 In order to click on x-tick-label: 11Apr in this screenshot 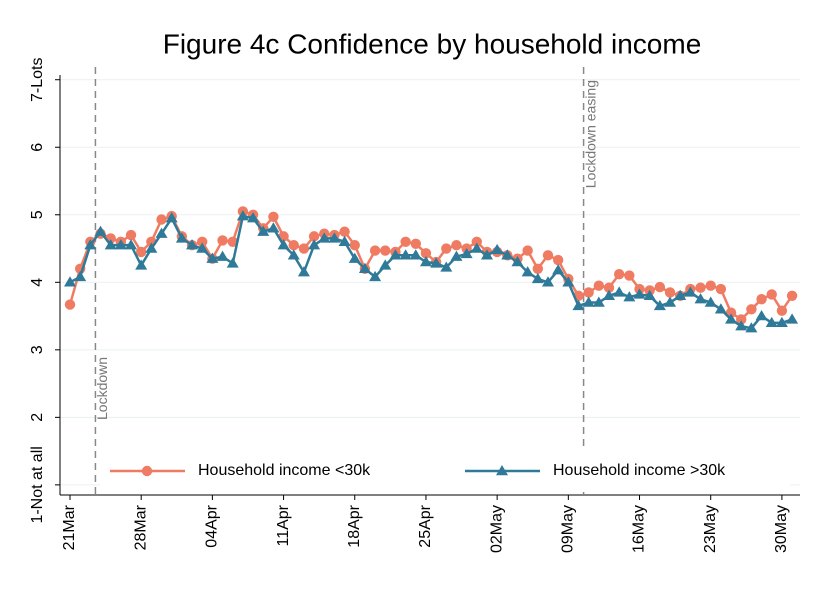, I will do `click(283, 525)`.